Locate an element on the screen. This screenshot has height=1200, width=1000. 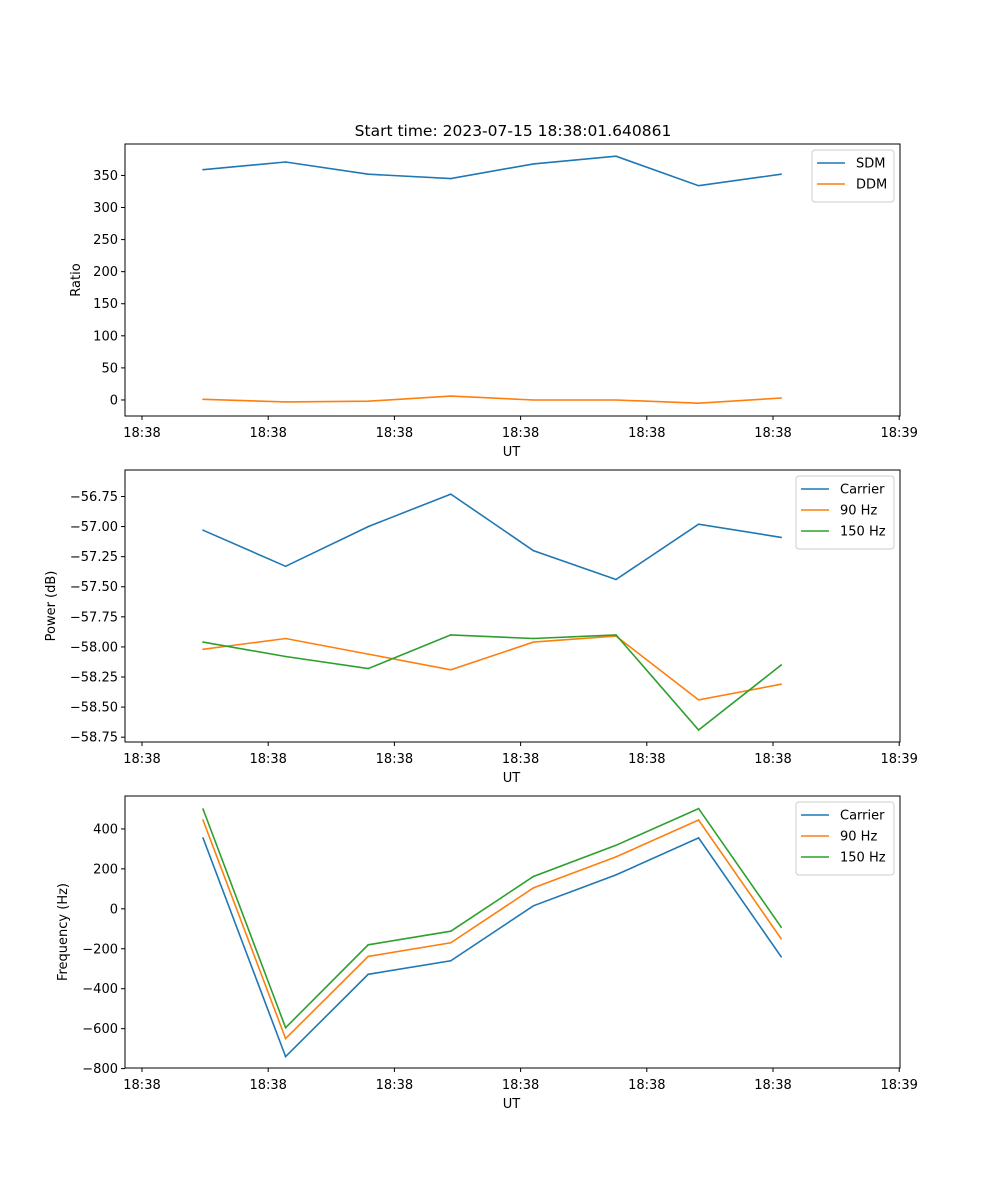
y-tick-label: −400 is located at coordinates (100, 989).